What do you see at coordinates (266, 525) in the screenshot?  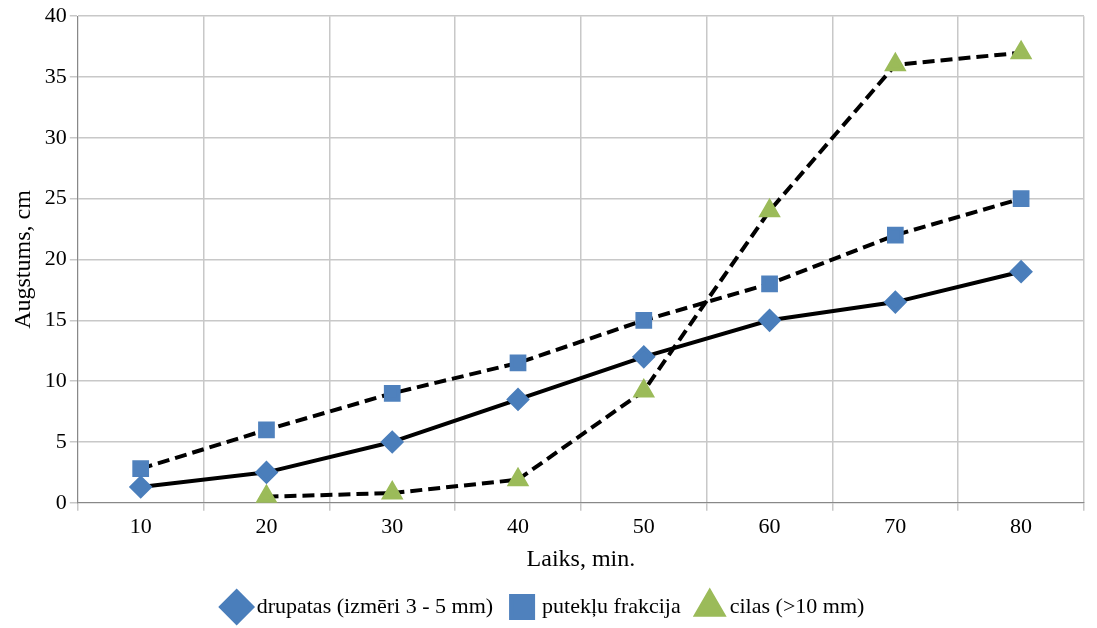 I see `x-tick-label: 20` at bounding box center [266, 525].